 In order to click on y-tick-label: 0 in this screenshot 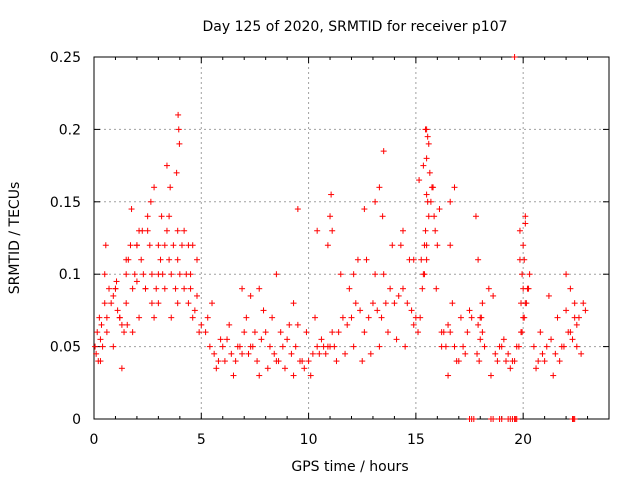, I will do `click(76, 420)`.